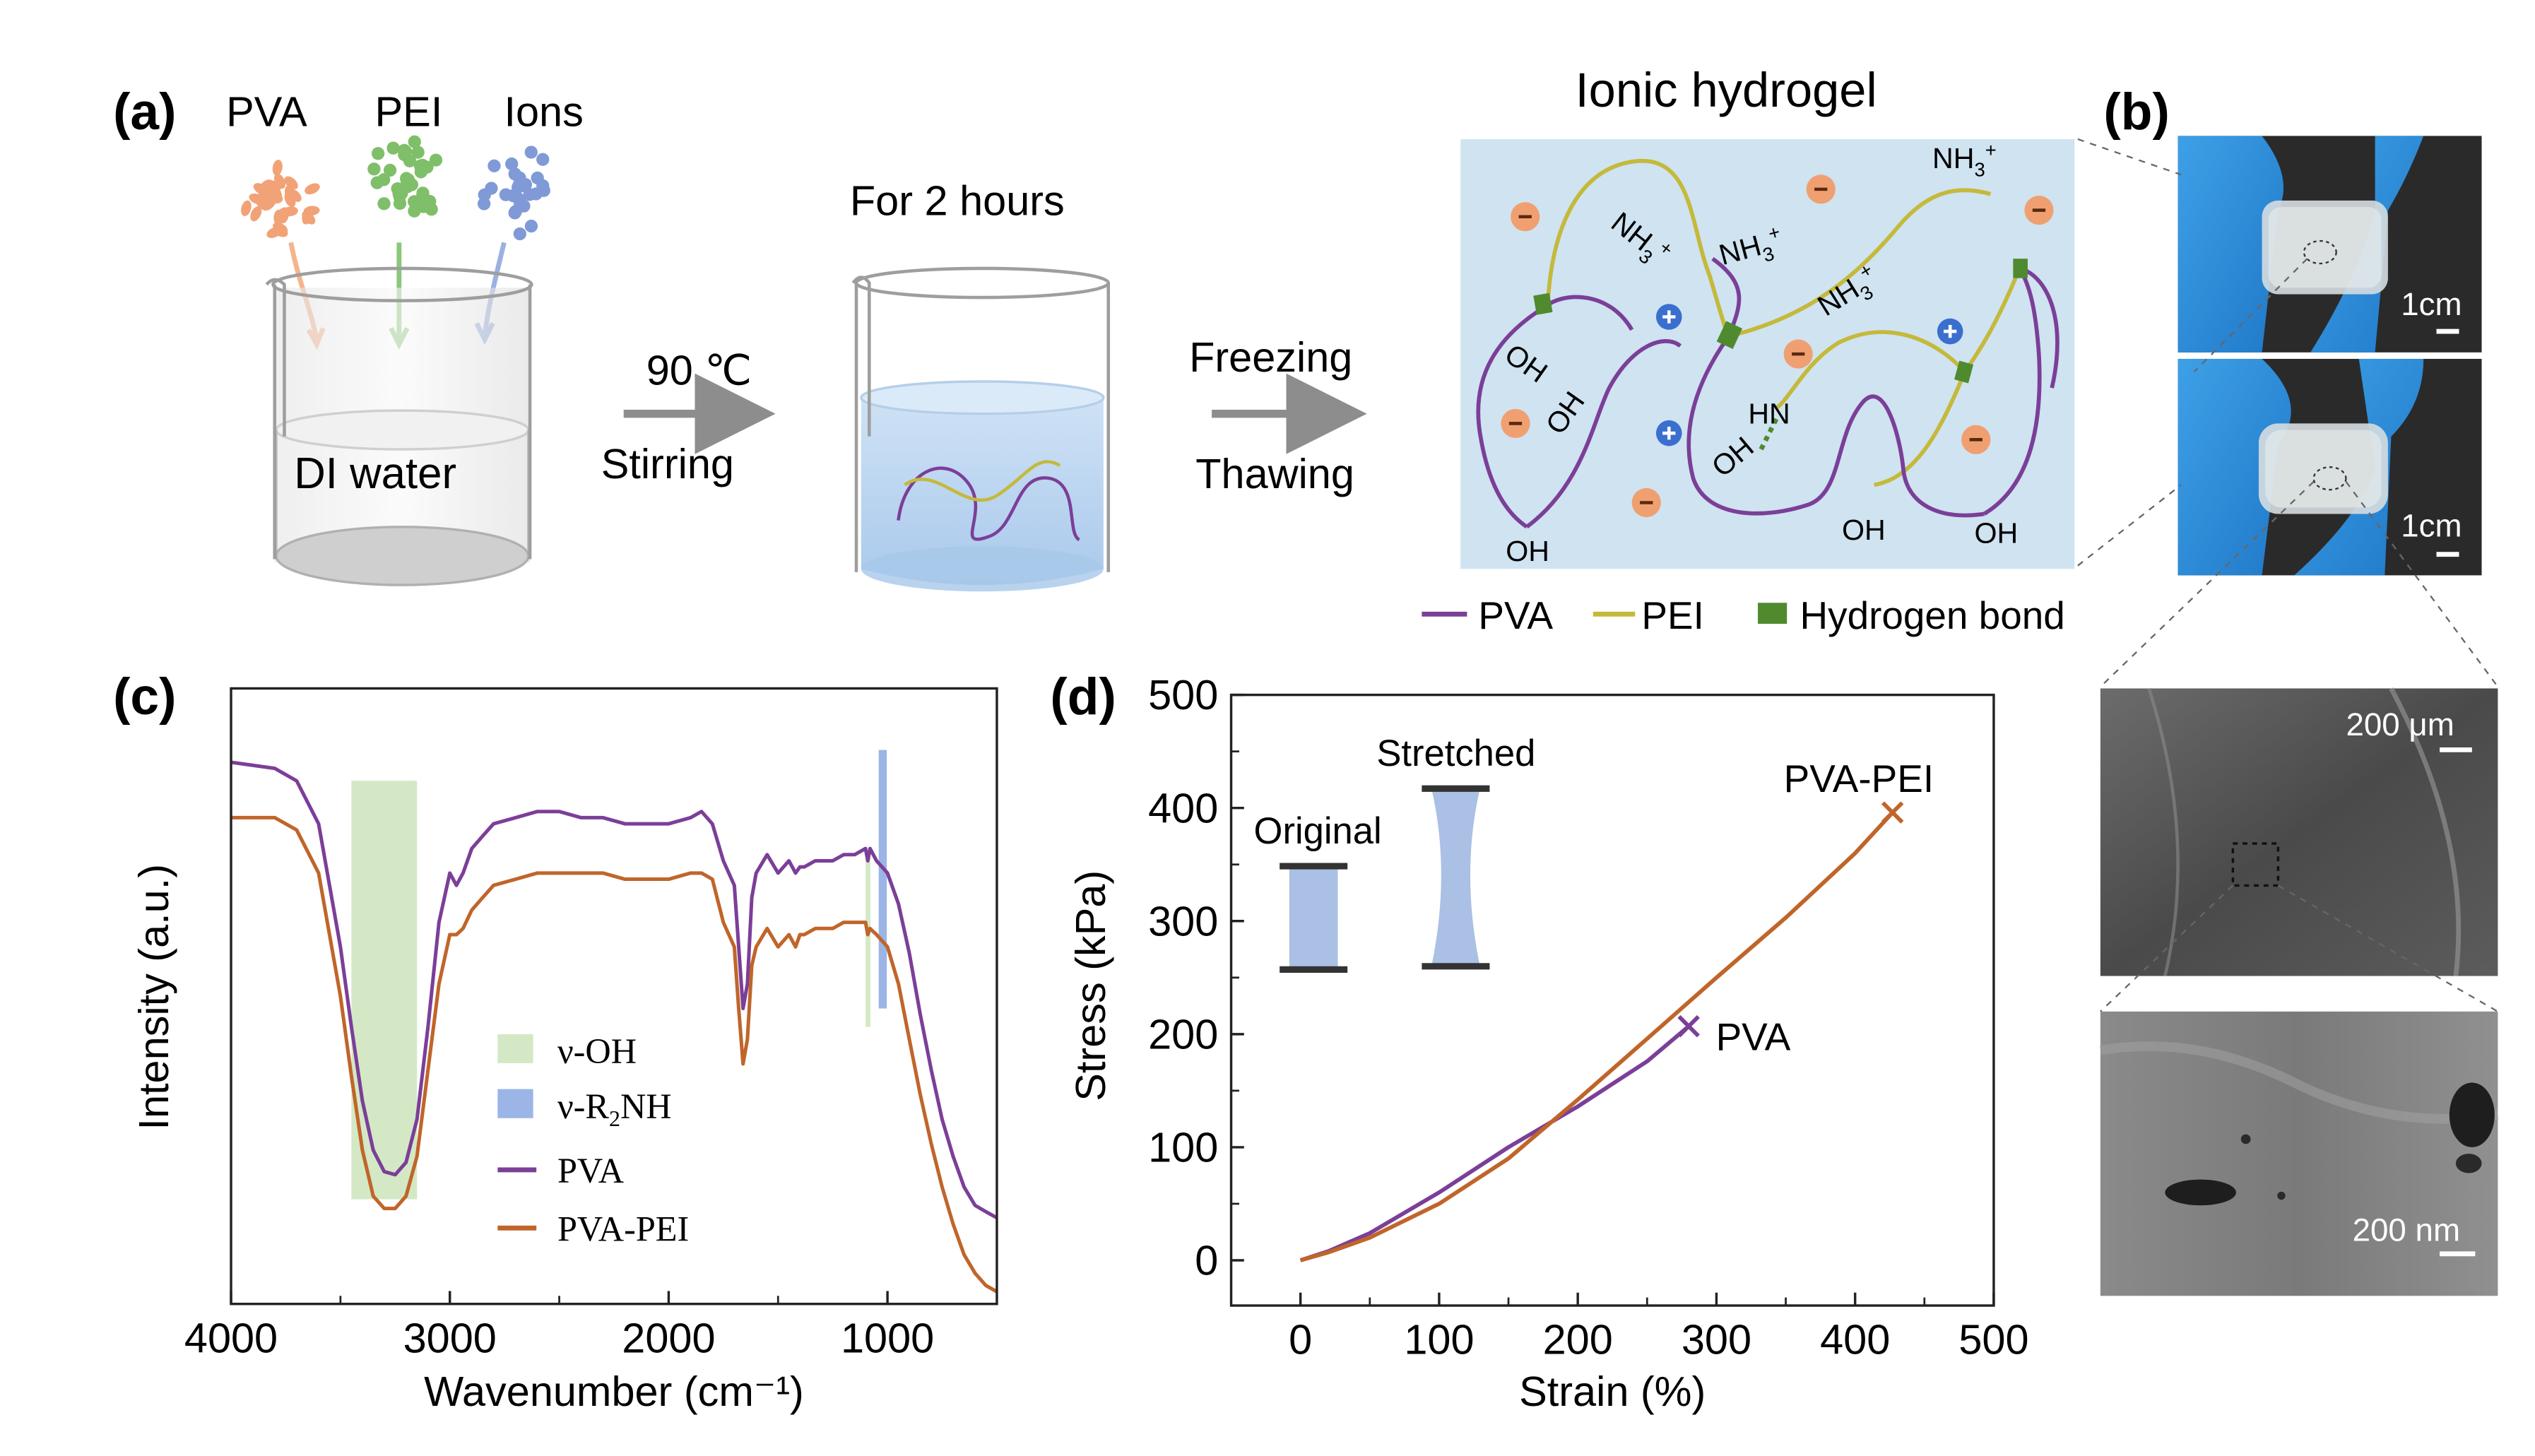 This screenshot has height=1456, width=2535. Describe the element at coordinates (669, 1337) in the screenshot. I see `chart-c-xtick-label: 2000` at that location.